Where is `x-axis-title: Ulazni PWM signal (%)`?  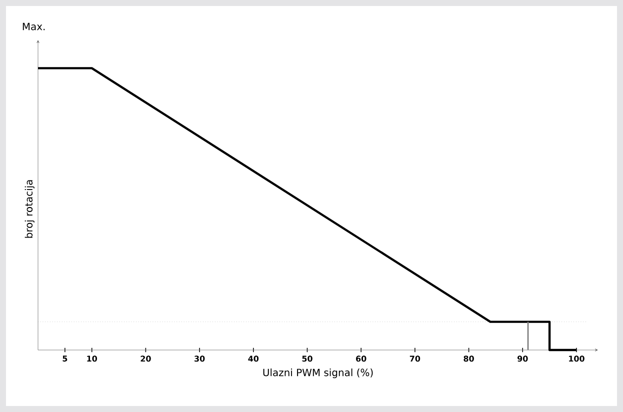 x-axis-title: Ulazni PWM signal (%) is located at coordinates (318, 373).